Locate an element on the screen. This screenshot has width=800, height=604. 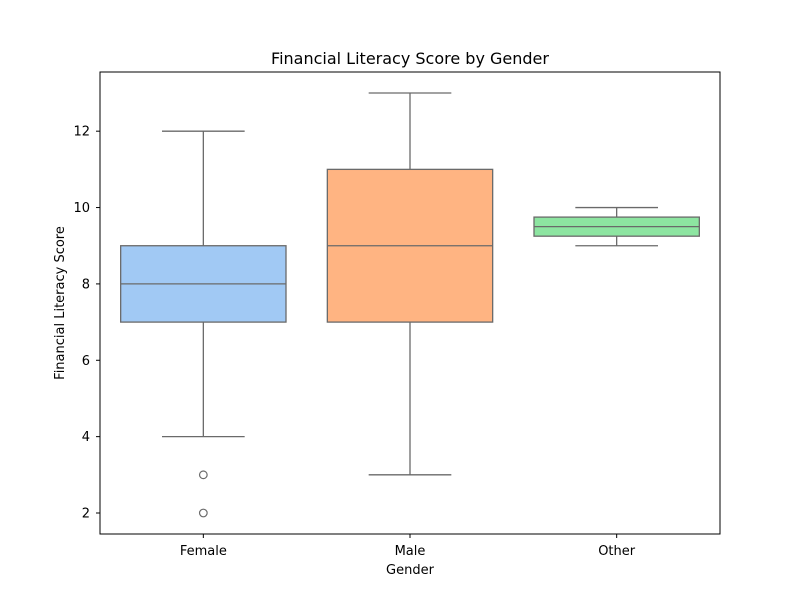
x-tick-label: Female is located at coordinates (203, 551).